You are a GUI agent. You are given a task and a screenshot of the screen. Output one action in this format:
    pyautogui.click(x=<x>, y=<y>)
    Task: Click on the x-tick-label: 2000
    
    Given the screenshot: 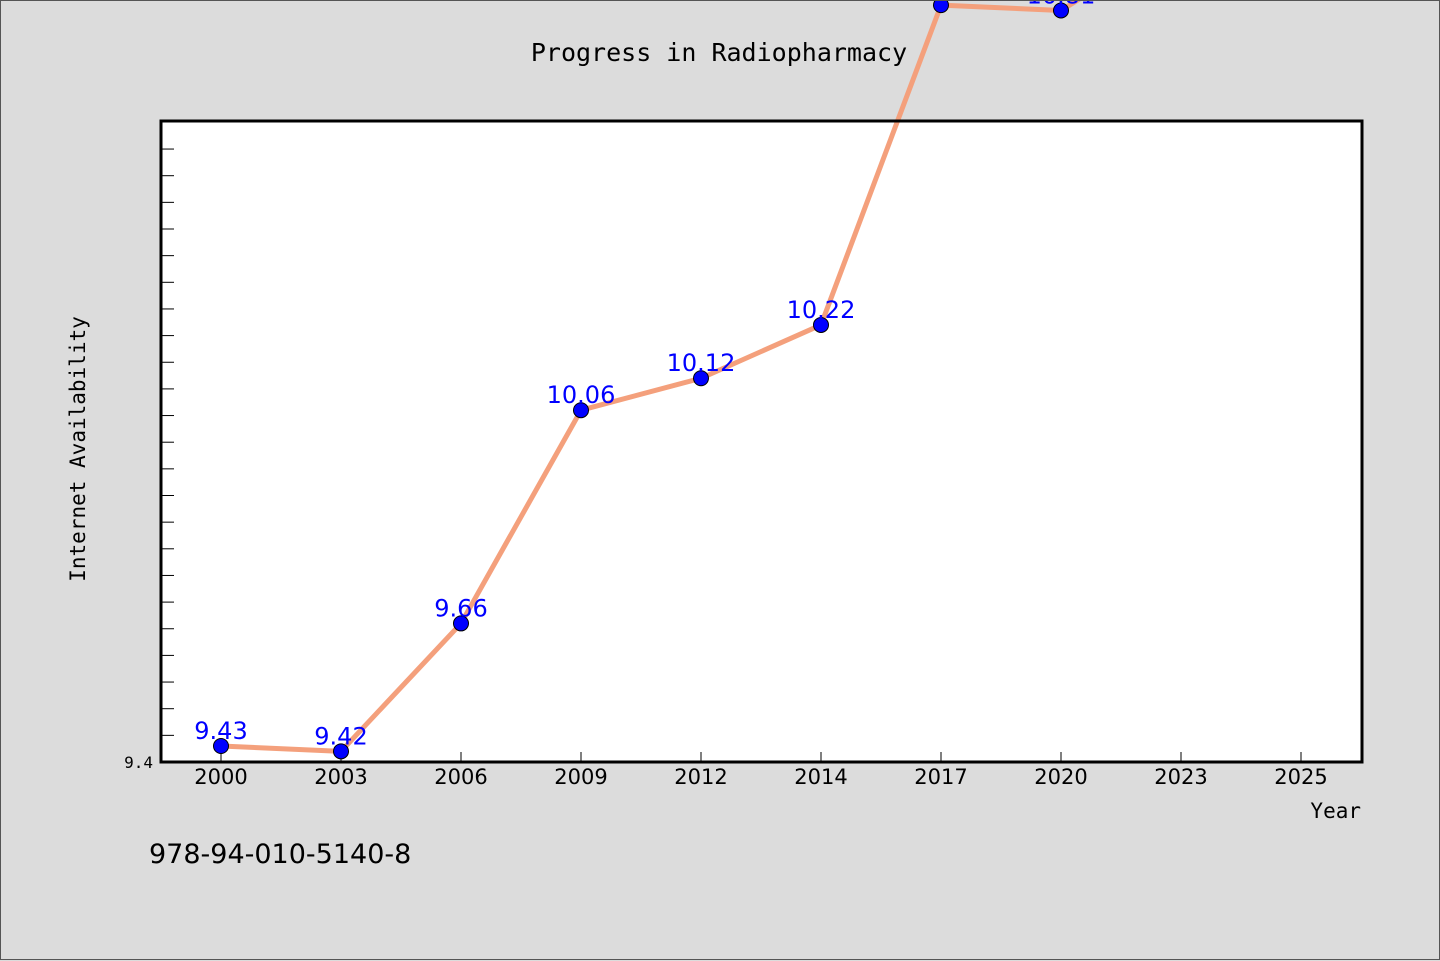 What is the action you would take?
    pyautogui.click(x=220, y=777)
    